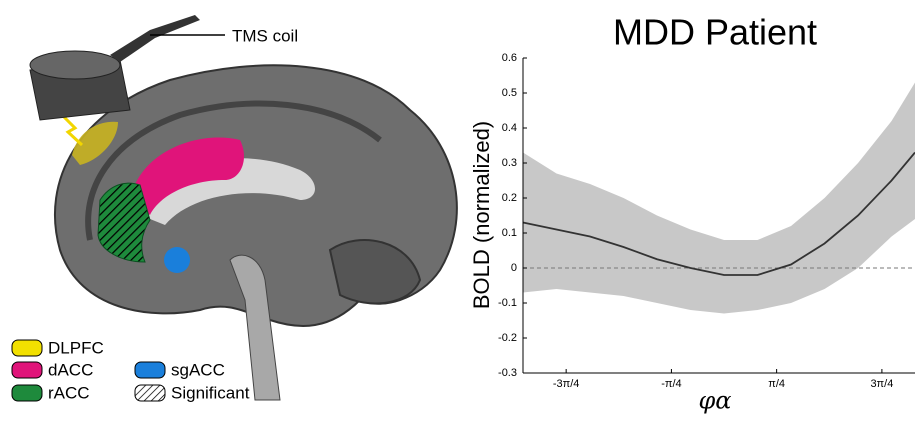  What do you see at coordinates (507, 338) in the screenshot?
I see `y-tick-label: -0.2` at bounding box center [507, 338].